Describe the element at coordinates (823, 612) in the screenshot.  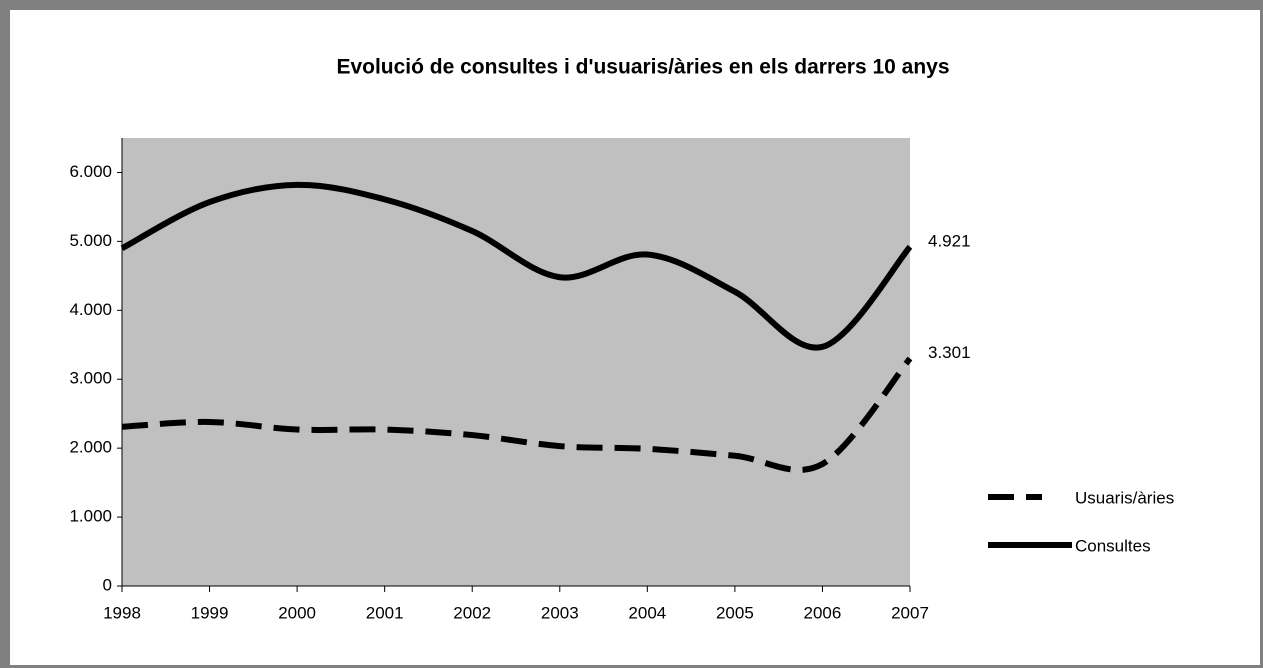
I see `x-tick-label: 2006` at that location.